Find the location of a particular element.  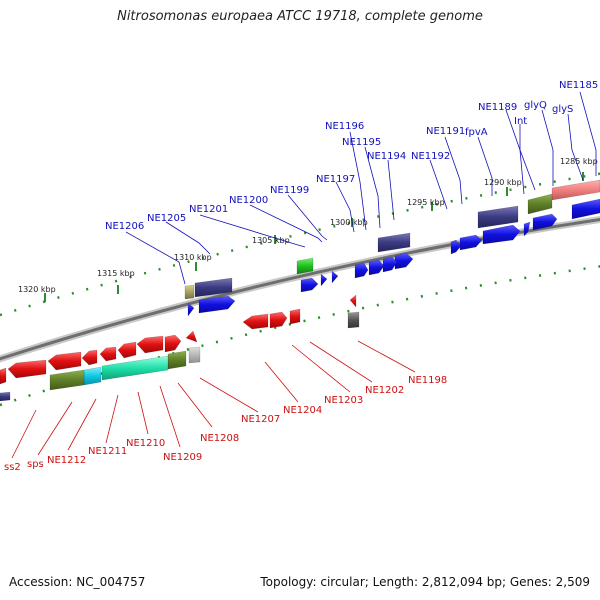

gene-label-NE1208: NE1208 is located at coordinates (219, 438).